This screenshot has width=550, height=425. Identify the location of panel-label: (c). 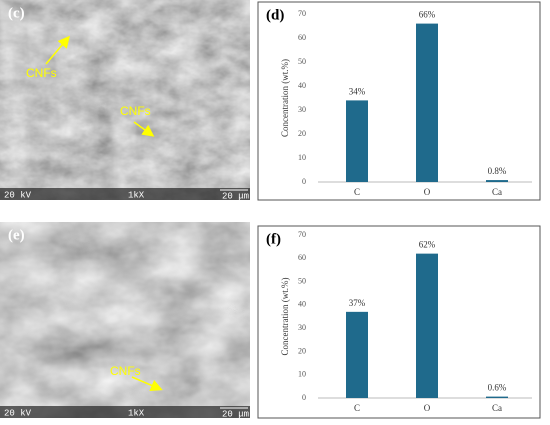
(16, 13).